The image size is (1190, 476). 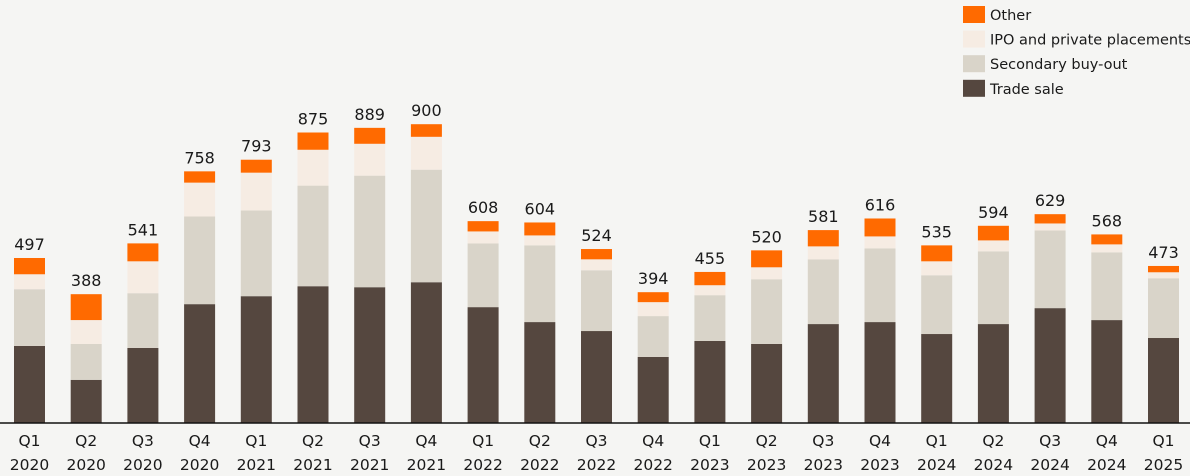 What do you see at coordinates (1050, 200) in the screenshot?
I see `total-label: 629` at bounding box center [1050, 200].